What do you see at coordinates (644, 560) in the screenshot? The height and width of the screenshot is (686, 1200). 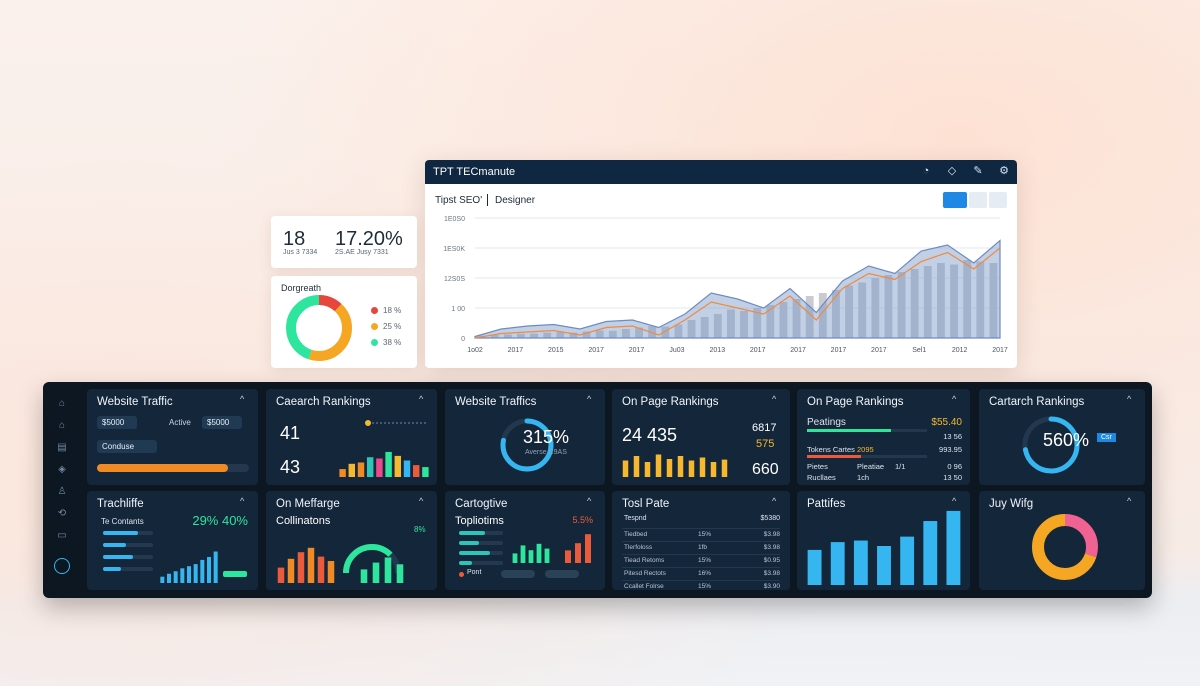 I see `cell: Tiead Retoms` at bounding box center [644, 560].